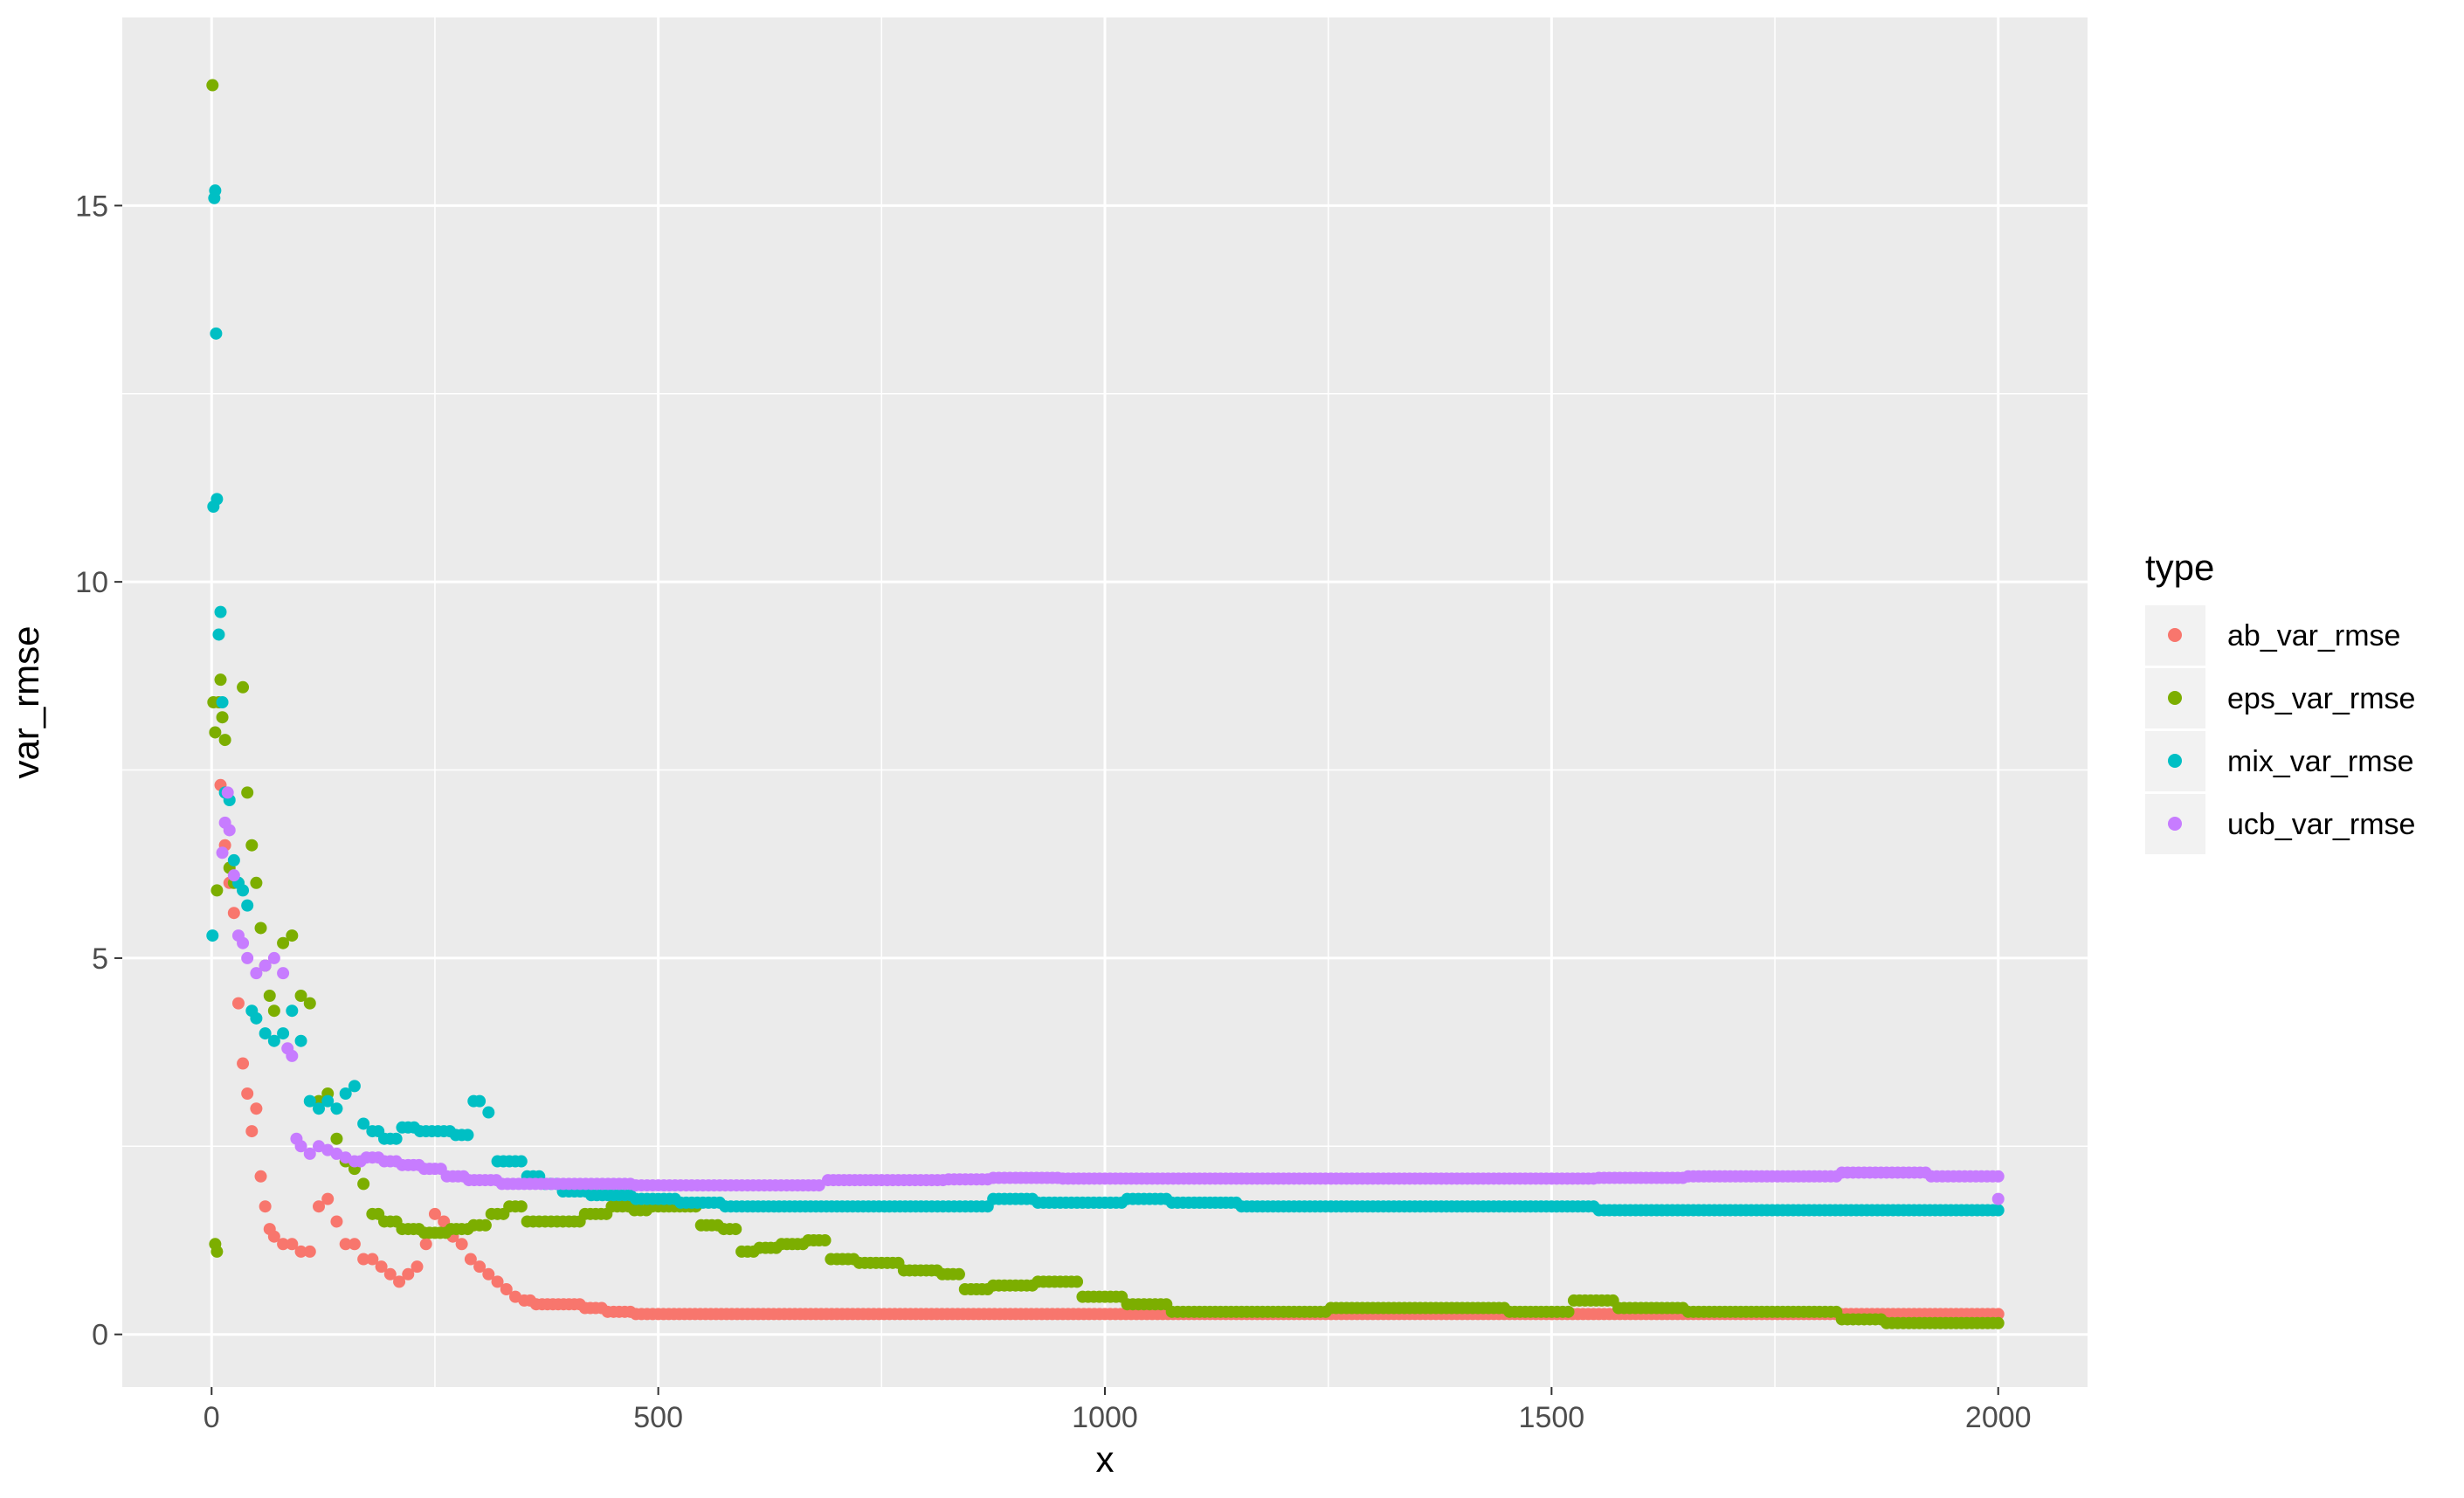 This screenshot has height=1498, width=2464. What do you see at coordinates (91, 206) in the screenshot?
I see `y-tick-label: 15` at bounding box center [91, 206].